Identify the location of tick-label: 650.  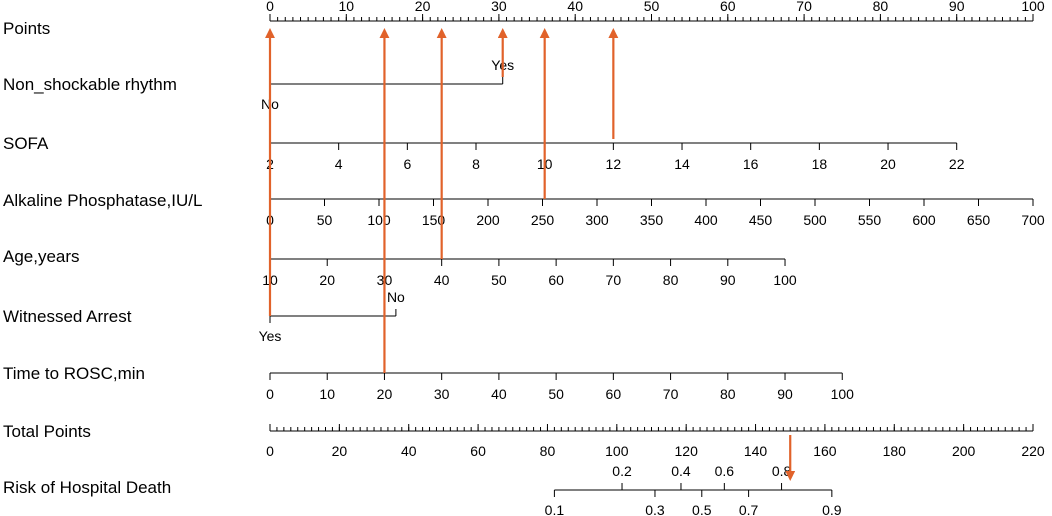
(979, 220).